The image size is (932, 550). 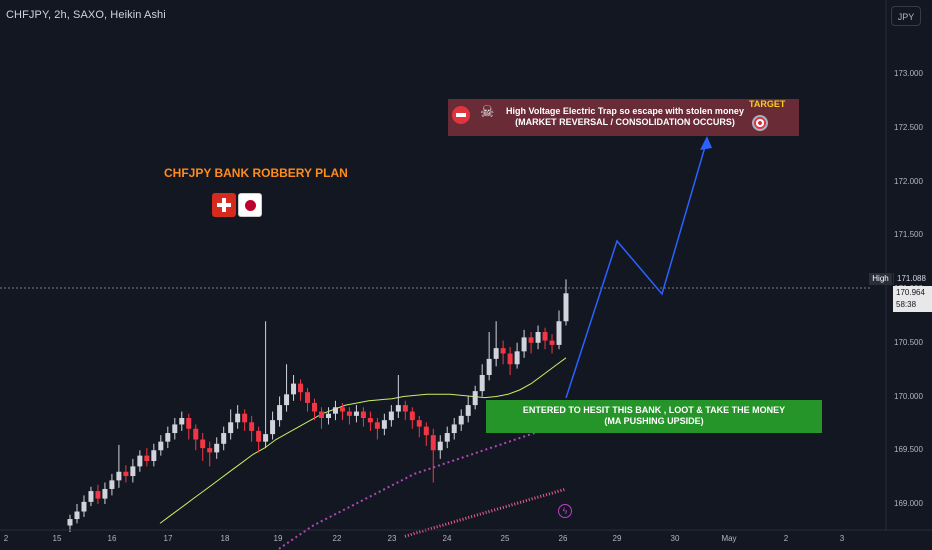 What do you see at coordinates (842, 538) in the screenshot?
I see `time-tick-label: 3` at bounding box center [842, 538].